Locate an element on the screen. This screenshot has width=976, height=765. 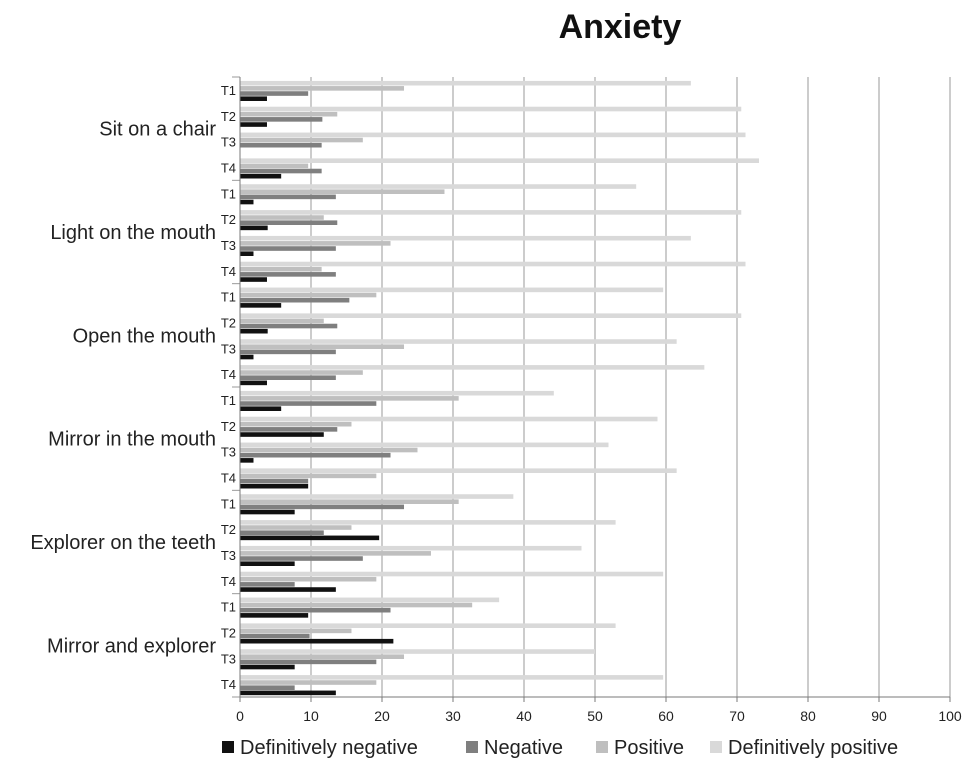
bar-explorer-on-the-teeth-t3-negative is located at coordinates (301, 558).